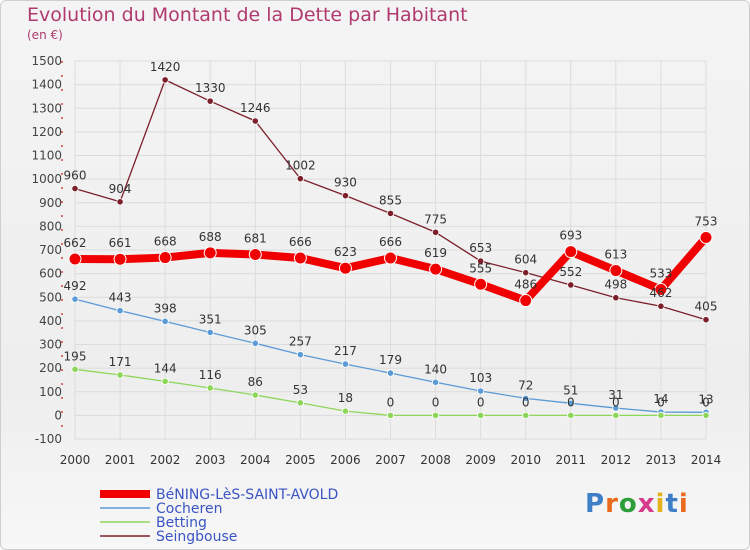 The width and height of the screenshot is (750, 550). Describe the element at coordinates (120, 362) in the screenshot. I see `data-label: 171` at that location.